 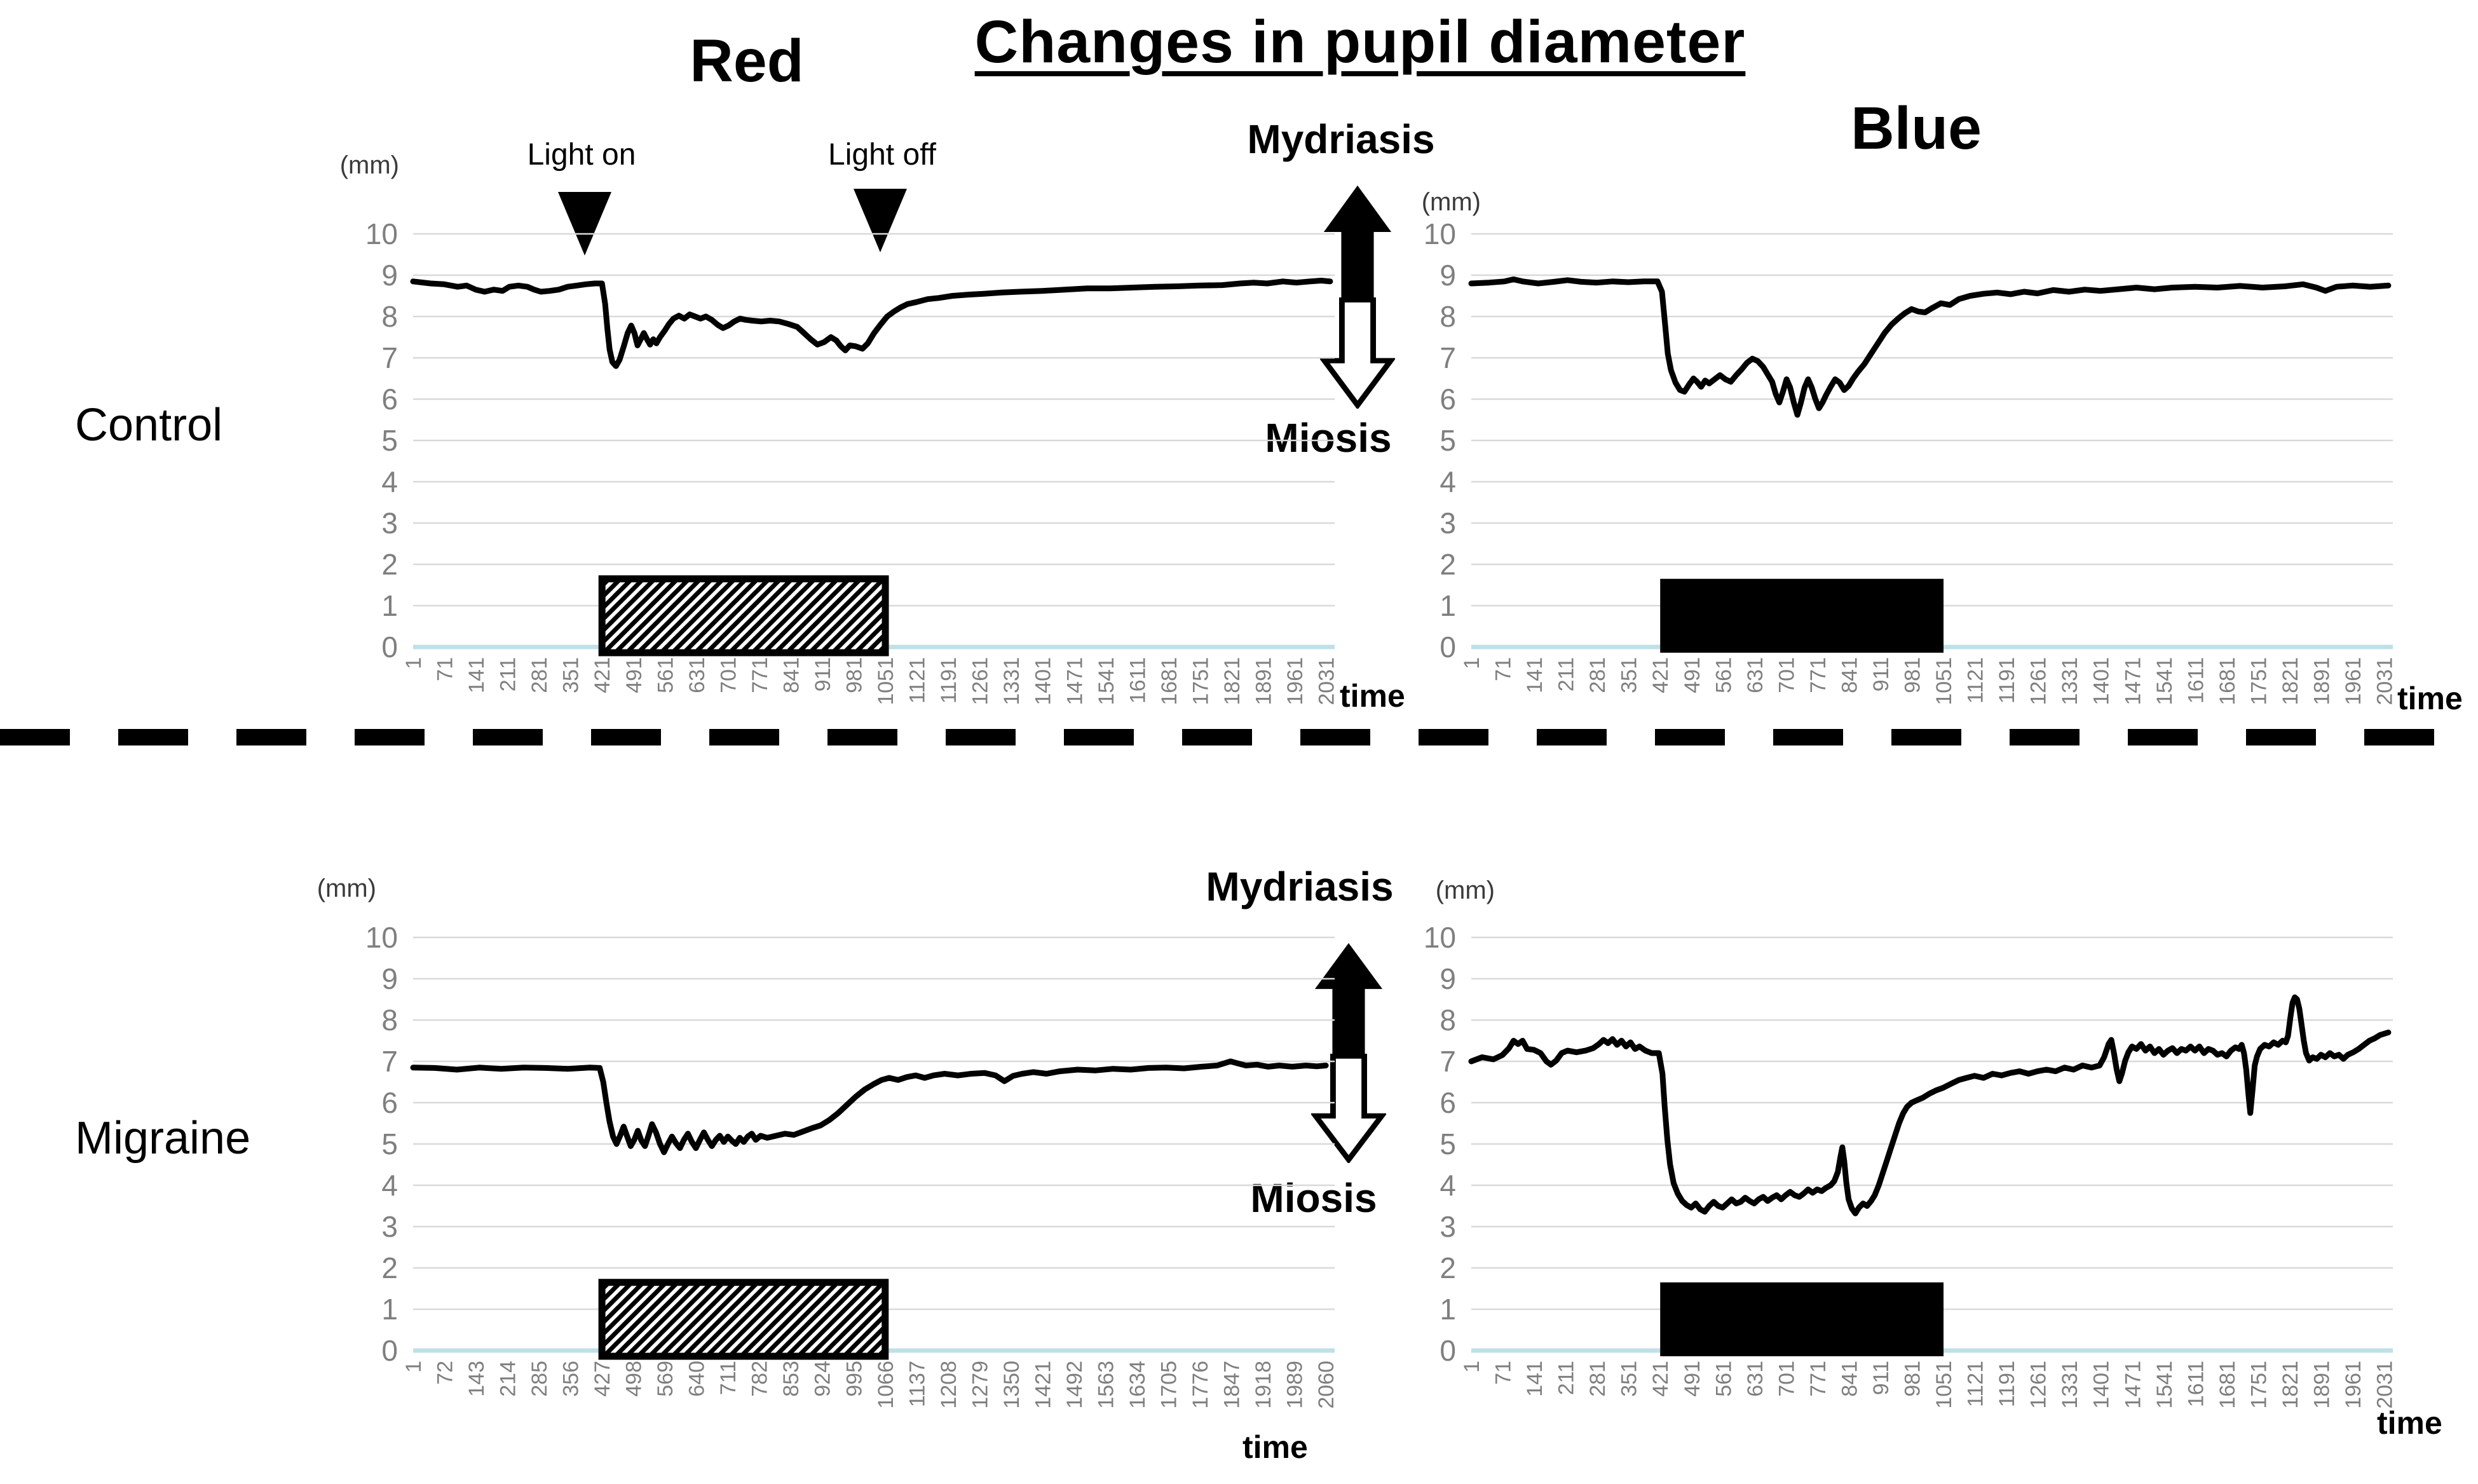 I want to click on mydriasis-label-control: Mydriasis, so click(x=1341, y=139).